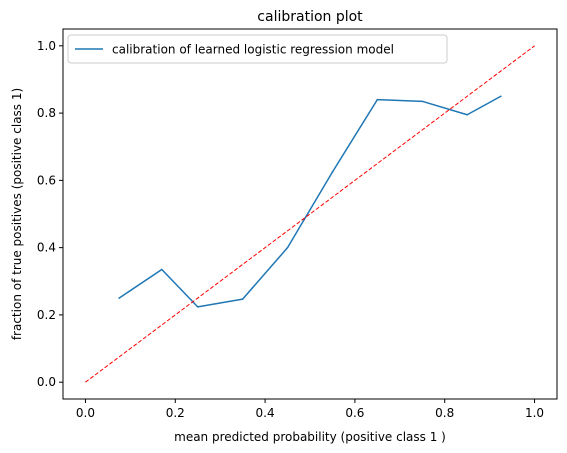 This screenshot has width=567, height=453. I want to click on legend-box, so click(257, 49).